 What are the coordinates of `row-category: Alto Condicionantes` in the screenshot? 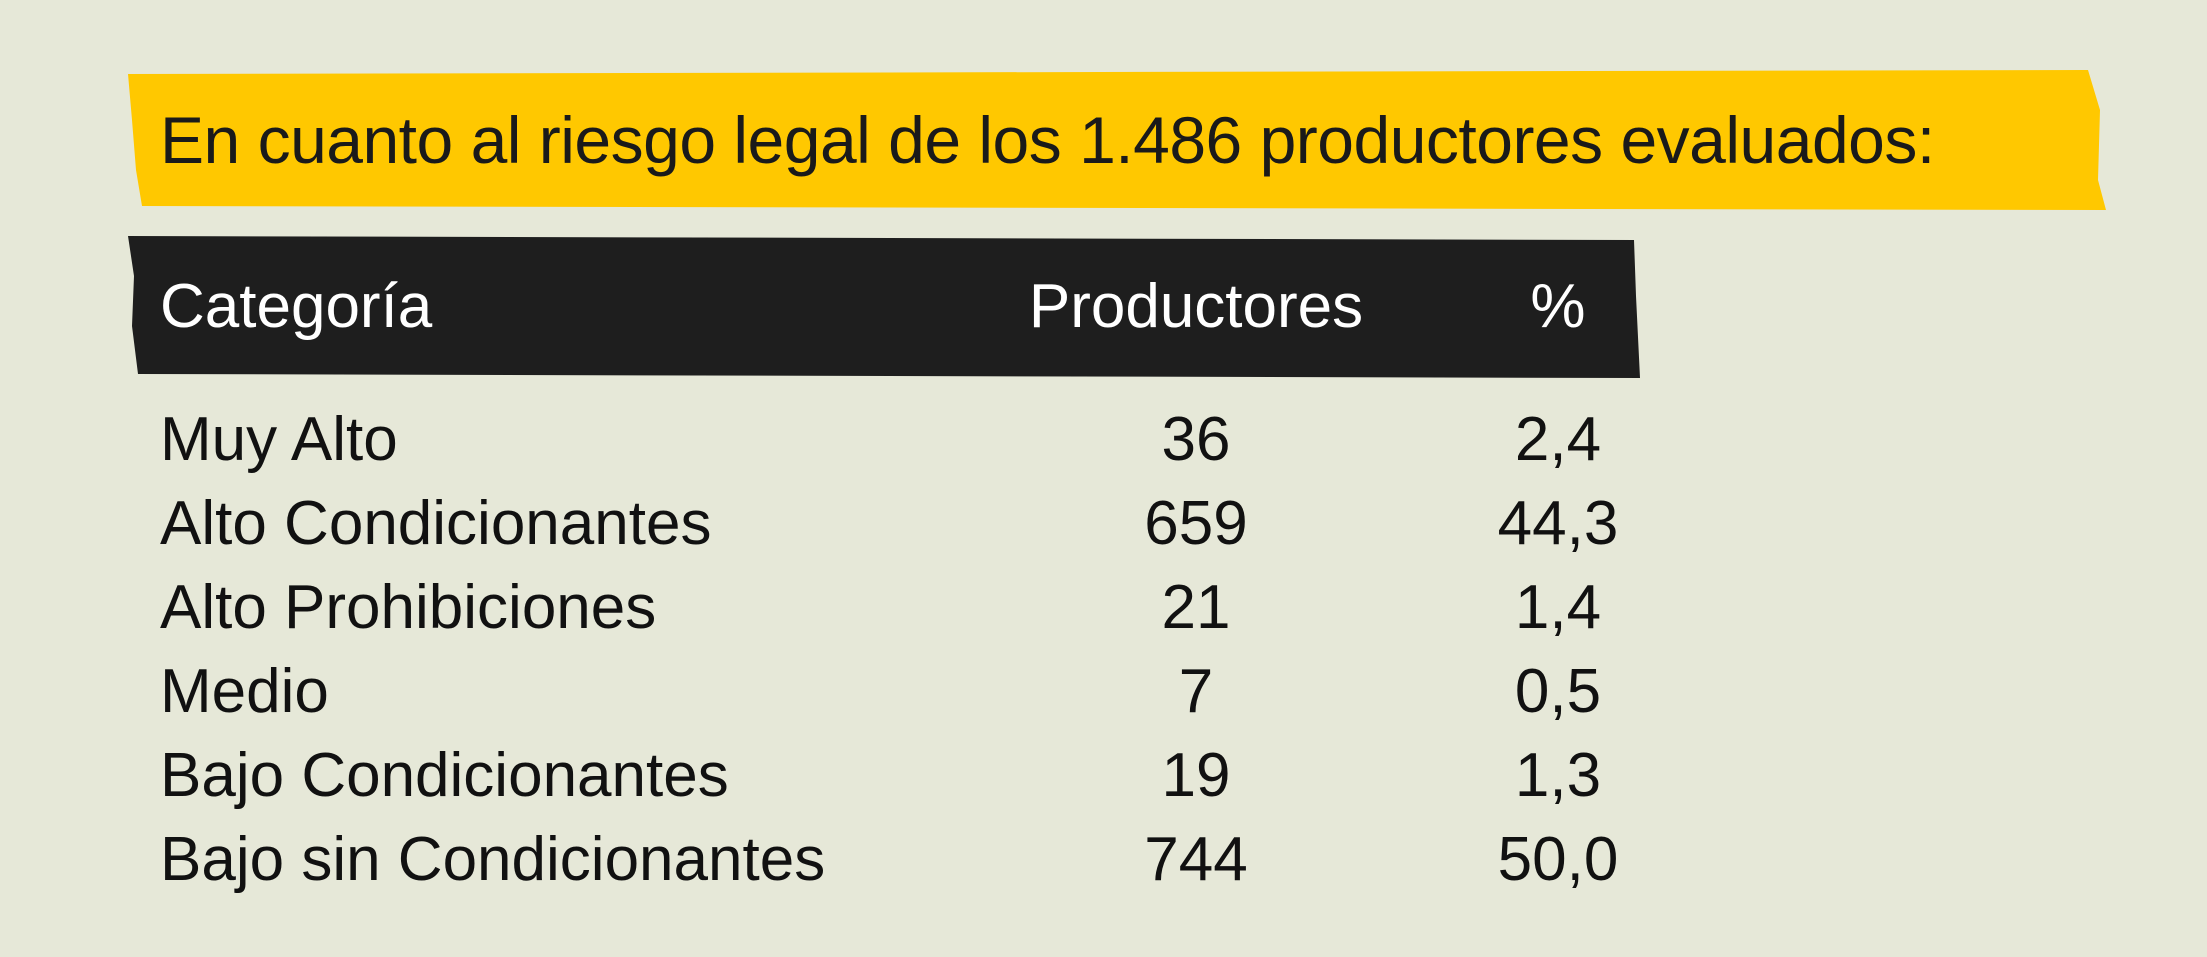 It's located at (436, 523).